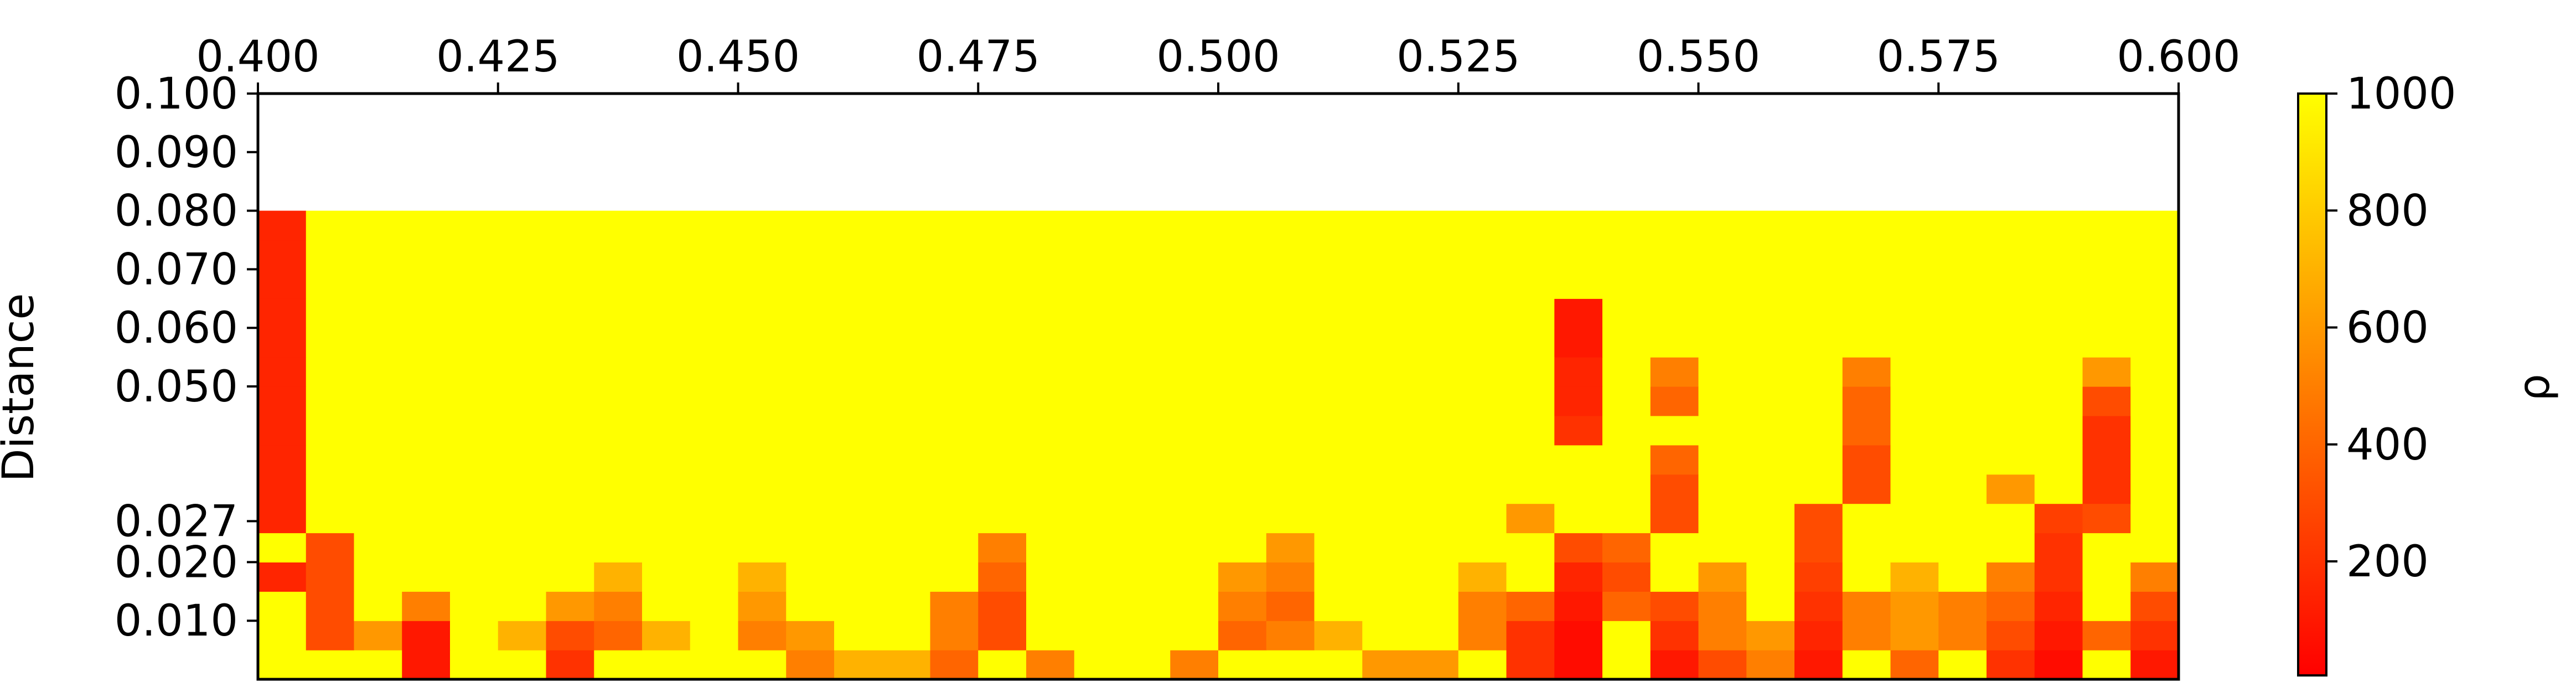 This screenshot has width=2576, height=697. What do you see at coordinates (176, 270) in the screenshot?
I see `y-tick-label: 0.070` at bounding box center [176, 270].